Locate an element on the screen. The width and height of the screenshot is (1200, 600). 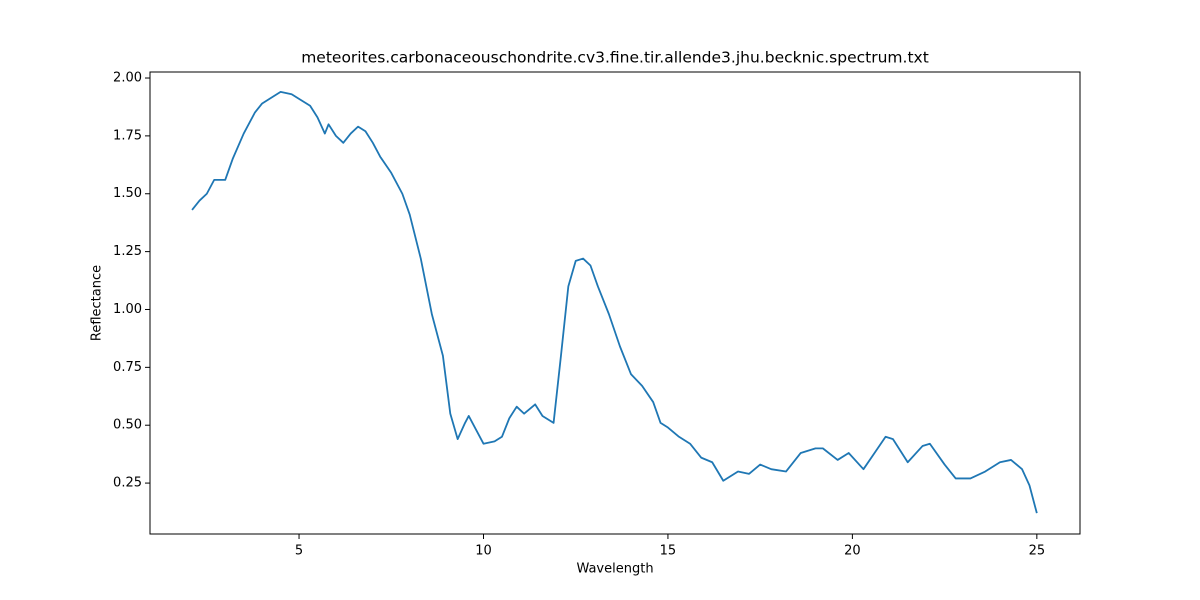
y-tick-label: 1.50 is located at coordinates (127, 193).